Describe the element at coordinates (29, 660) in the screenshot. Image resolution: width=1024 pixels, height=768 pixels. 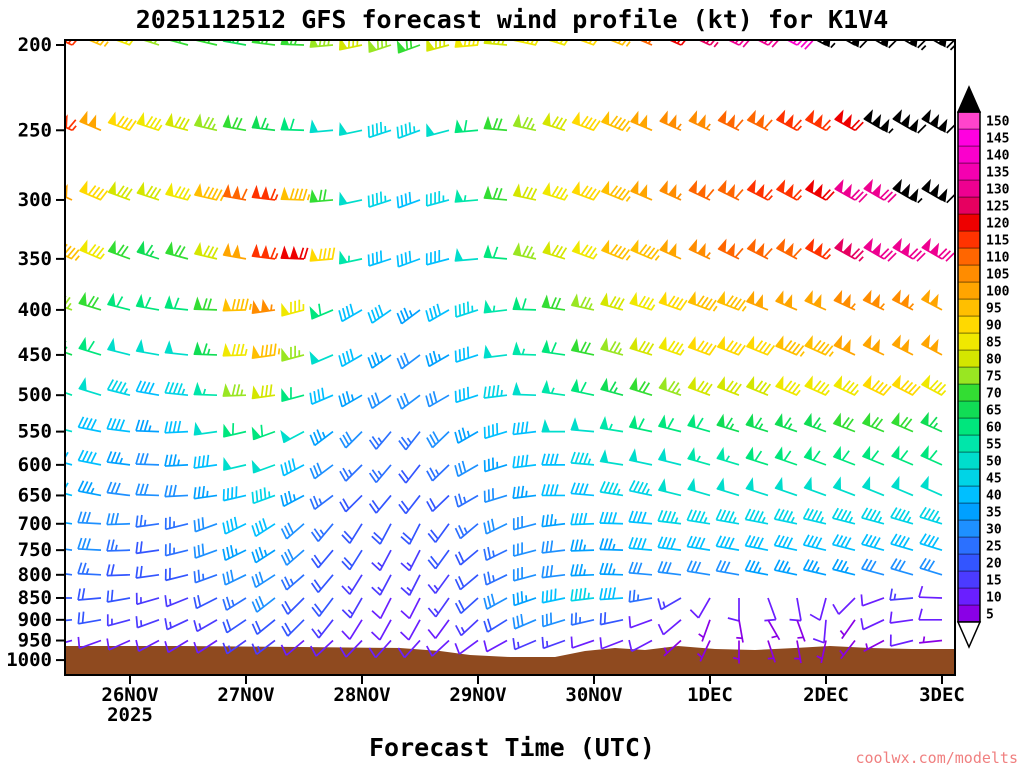
I see `y-tick-label: 1000` at that location.